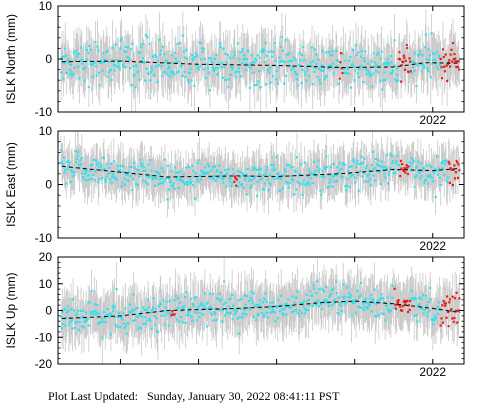 Image resolution: width=481 pixels, height=404 pixels. I want to click on y-tick-label: 10, so click(46, 131).